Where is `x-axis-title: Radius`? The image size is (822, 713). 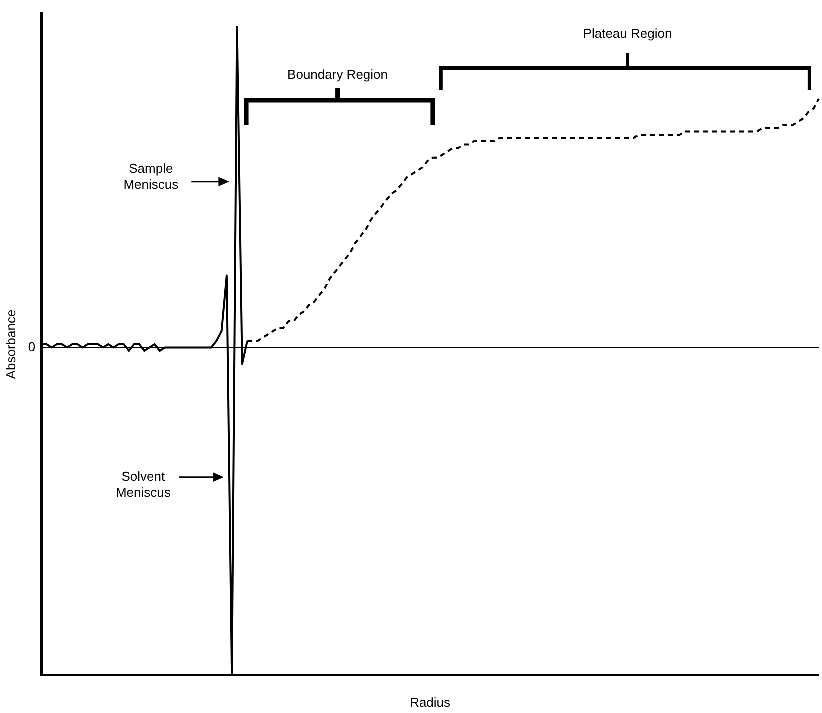
x-axis-title: Radius is located at coordinates (431, 702).